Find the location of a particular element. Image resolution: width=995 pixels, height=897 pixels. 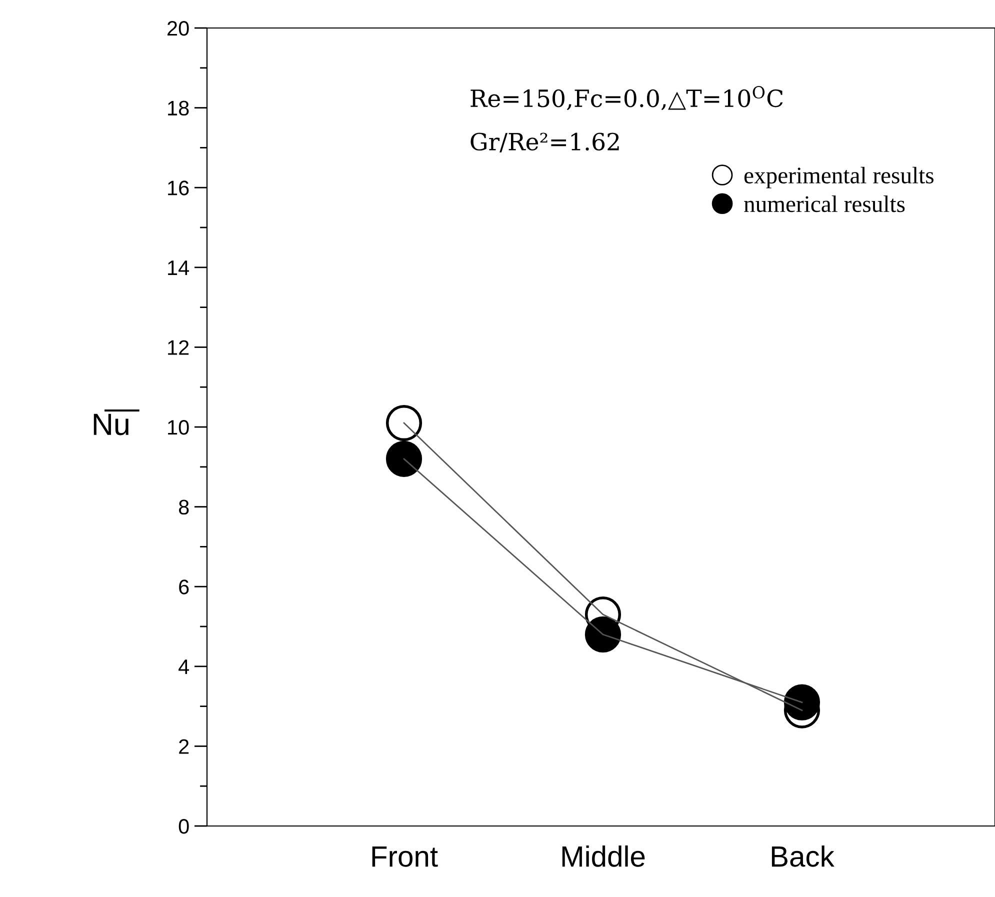

y-axis-title: N̅u̅ is located at coordinates (117, 423).